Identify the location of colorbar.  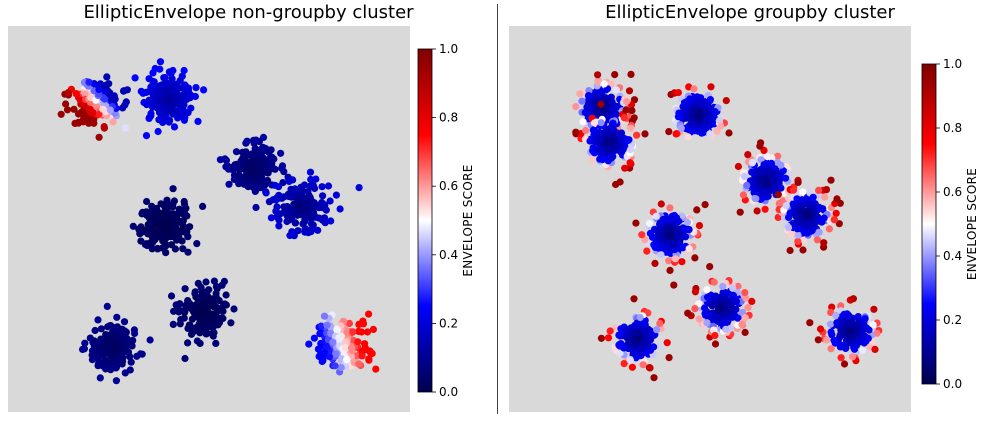
(425, 220).